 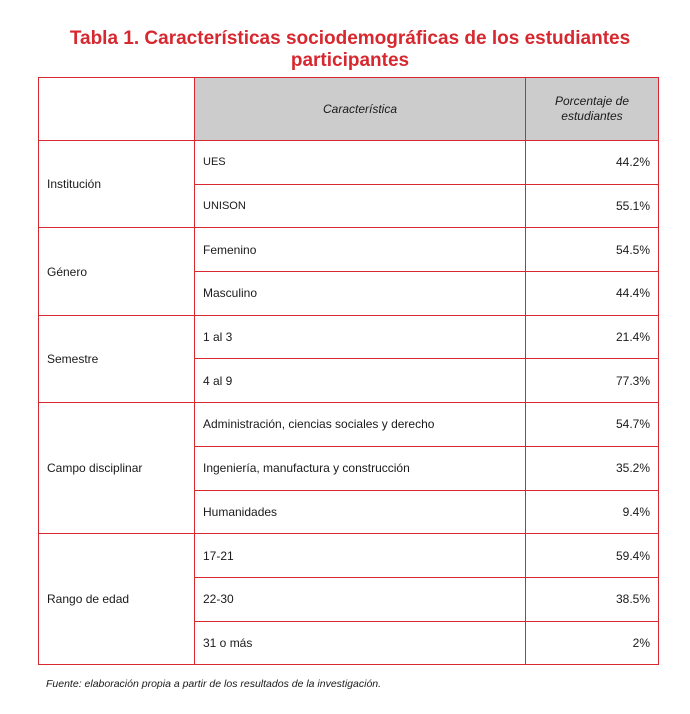 I want to click on item-value: 21.4%, so click(x=592, y=337).